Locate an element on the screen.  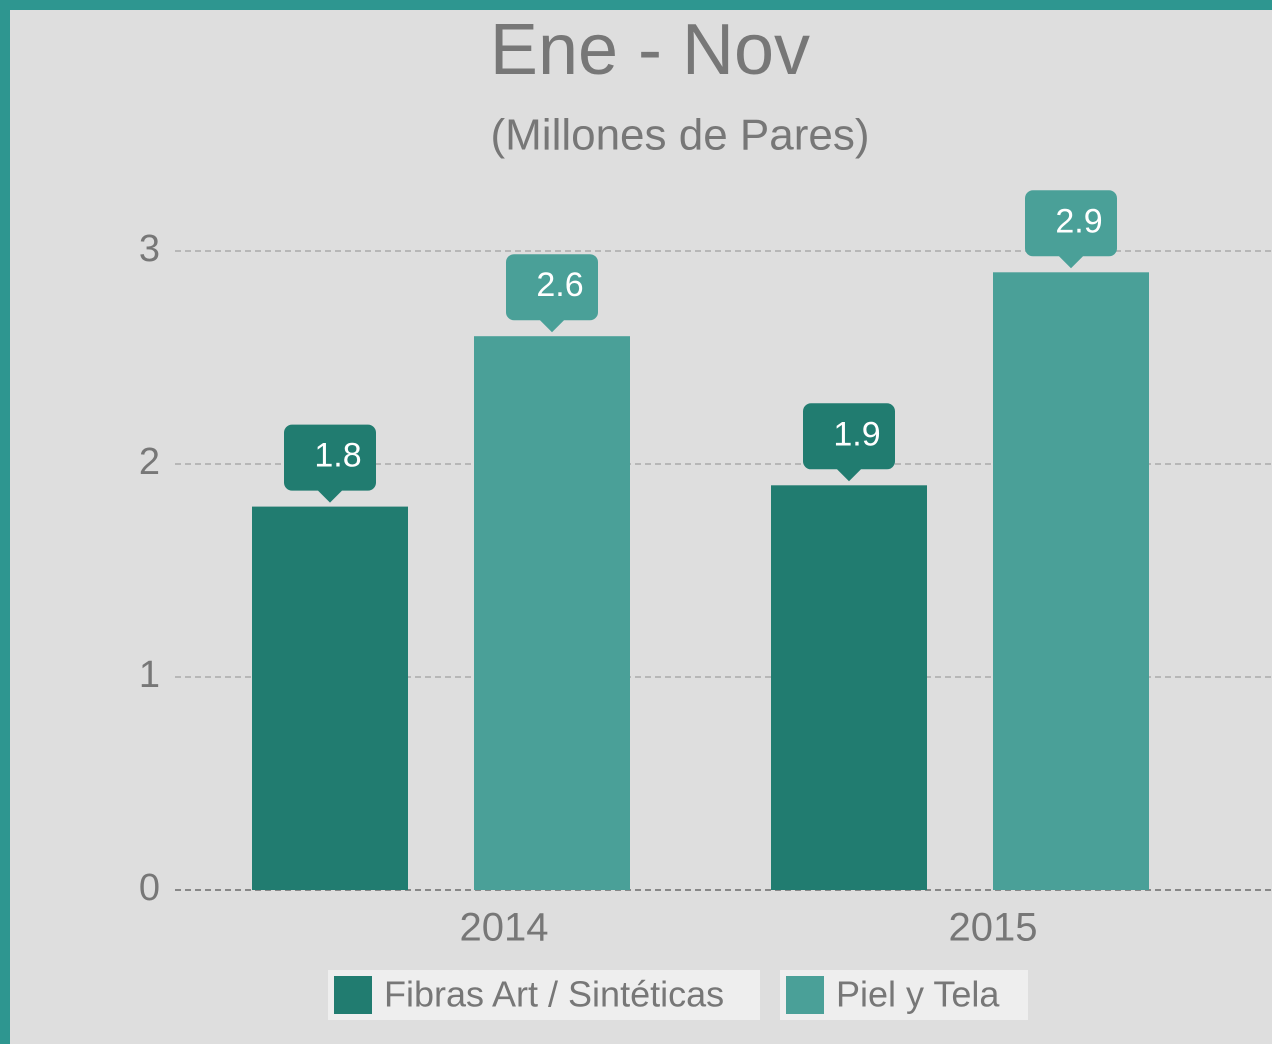
x-tick-label: 2014 is located at coordinates (504, 928).